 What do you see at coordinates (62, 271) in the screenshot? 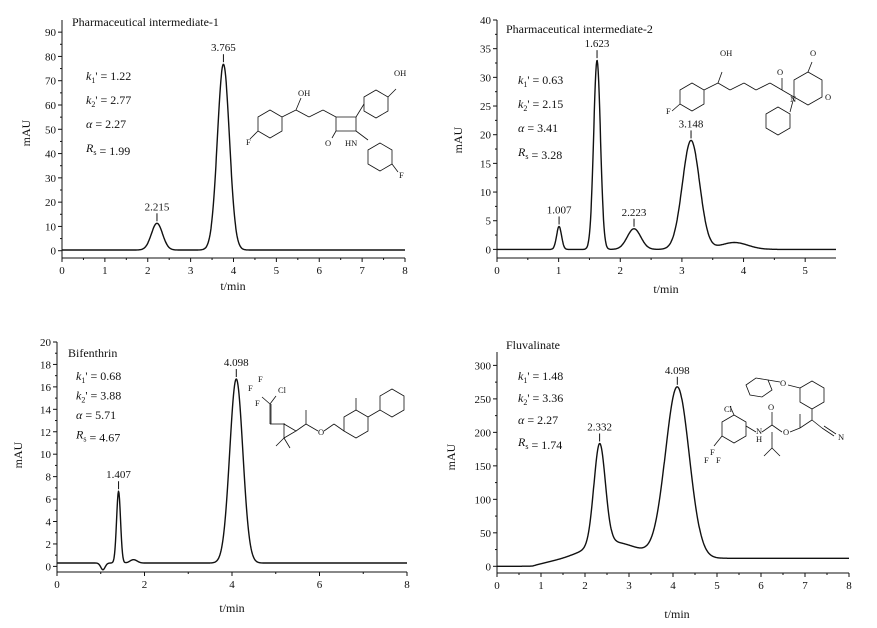
I see `x-tick-label: 0` at bounding box center [62, 271].